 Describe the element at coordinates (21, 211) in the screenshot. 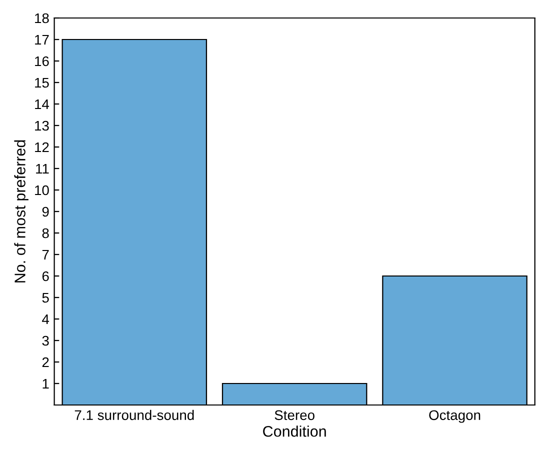

I see `y-axis-title: No. of most preferred` at that location.